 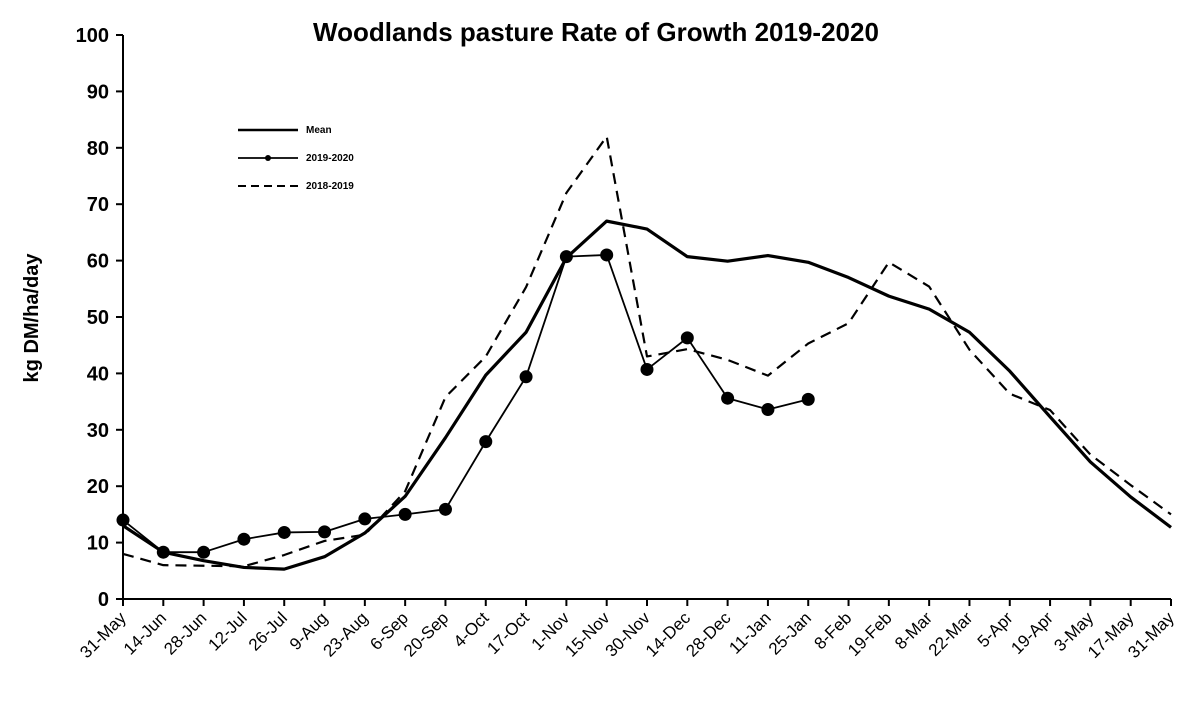 What do you see at coordinates (98, 205) in the screenshot?
I see `y-tick-label: 70` at bounding box center [98, 205].